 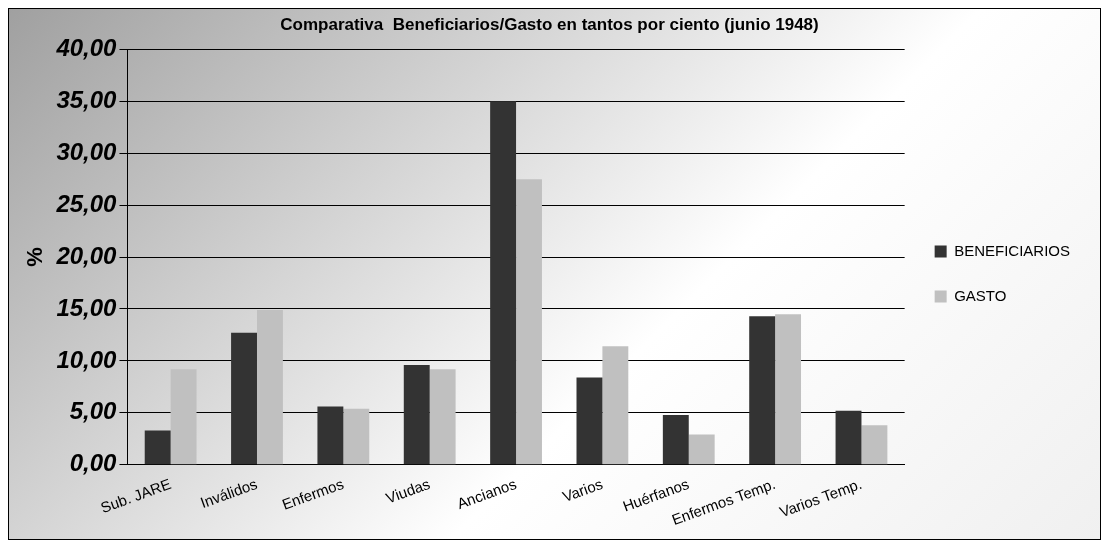 What do you see at coordinates (136, 495) in the screenshot?
I see `x-tick-label: Sub. JARE` at bounding box center [136, 495].